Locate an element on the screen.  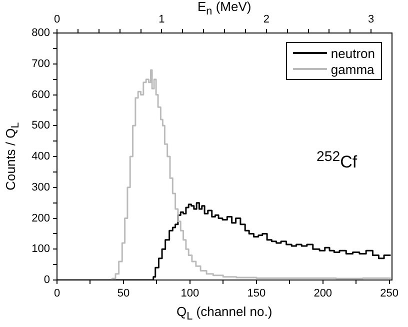
x2-axis-title: E$_{n}$ (MeV) is located at coordinates (225, 9).